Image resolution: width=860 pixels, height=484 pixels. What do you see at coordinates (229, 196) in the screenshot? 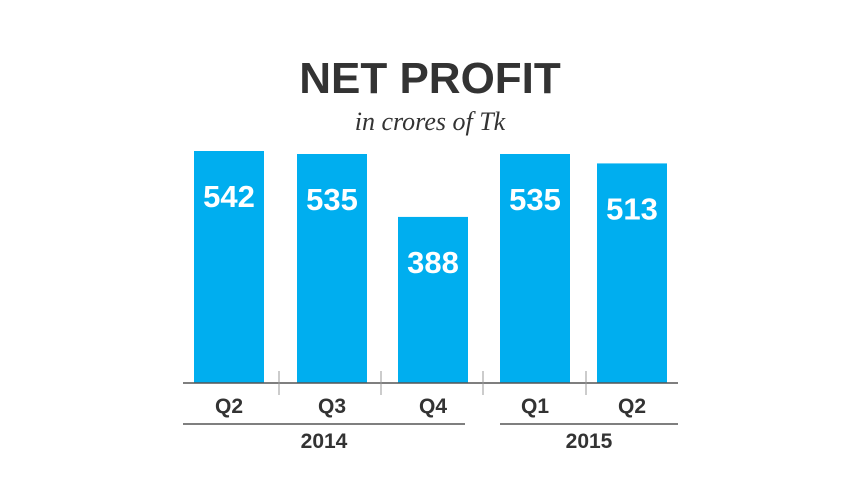
I see `data-label-1: 542` at bounding box center [229, 196].